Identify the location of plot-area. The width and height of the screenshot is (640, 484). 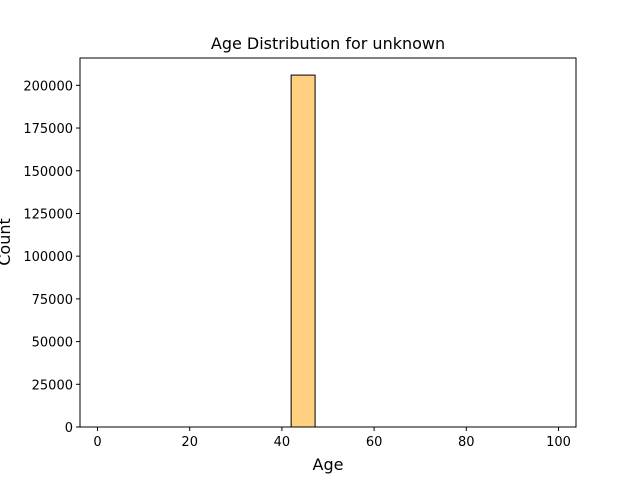
(303, 251).